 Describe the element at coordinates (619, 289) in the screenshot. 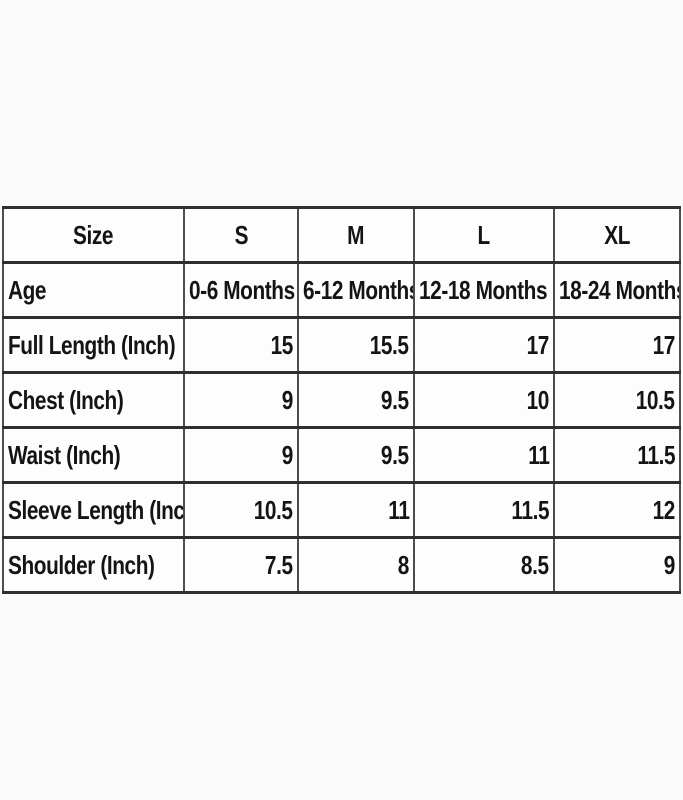

I see `cell-text: 18-24 Months` at that location.